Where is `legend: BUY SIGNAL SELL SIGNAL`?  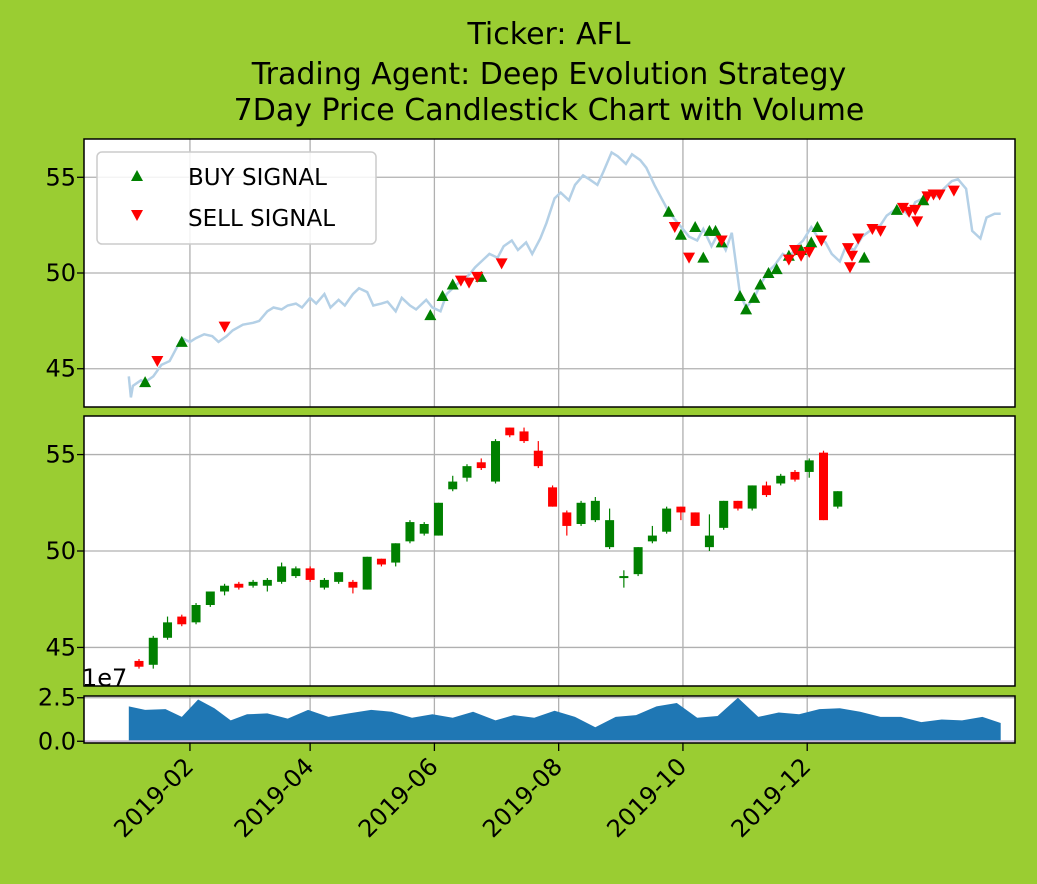
legend: BUY SIGNAL SELL SIGNAL is located at coordinates (236, 198).